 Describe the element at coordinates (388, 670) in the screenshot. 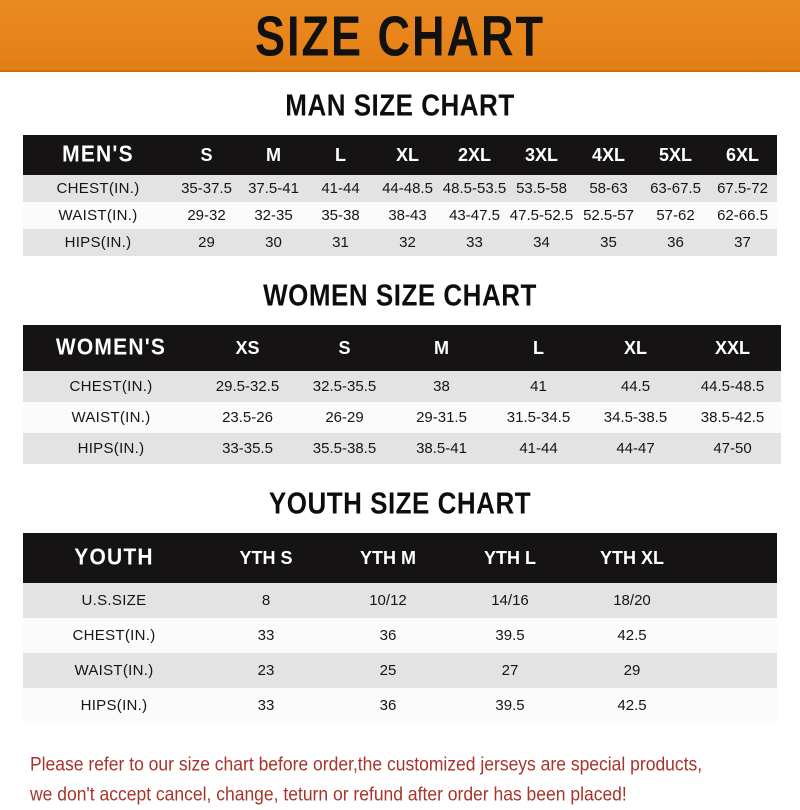

I see `table-cell: 25` at that location.